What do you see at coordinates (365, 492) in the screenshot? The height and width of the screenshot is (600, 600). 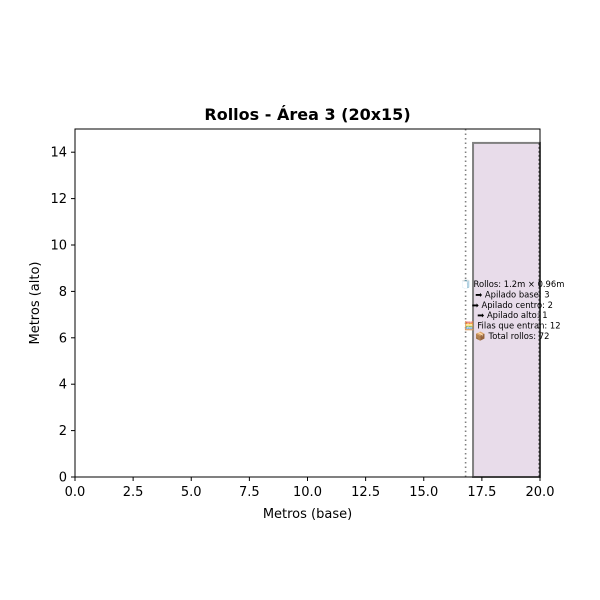 I see `x-tick-label: 12.5` at bounding box center [365, 492].